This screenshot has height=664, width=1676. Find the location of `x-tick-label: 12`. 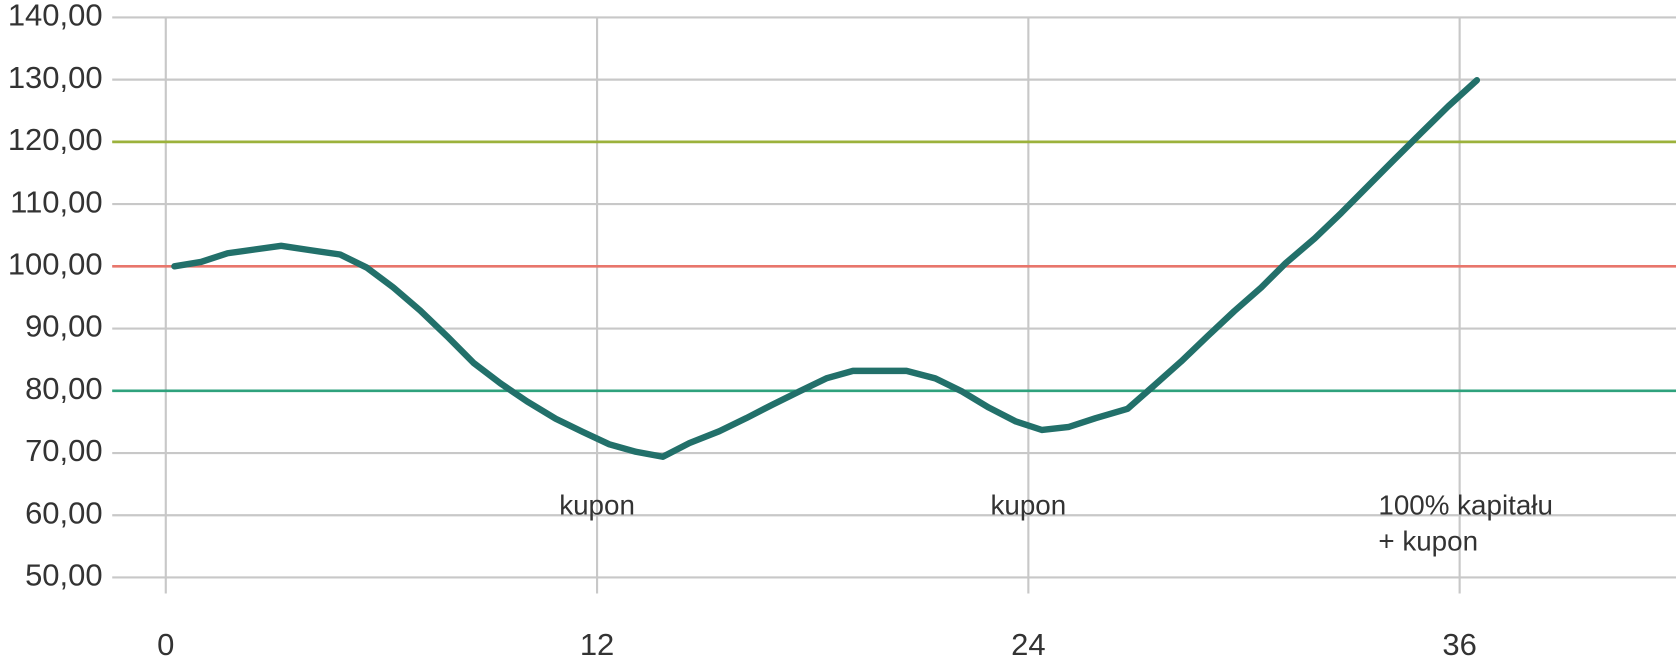

x-tick-label: 12 is located at coordinates (597, 643).